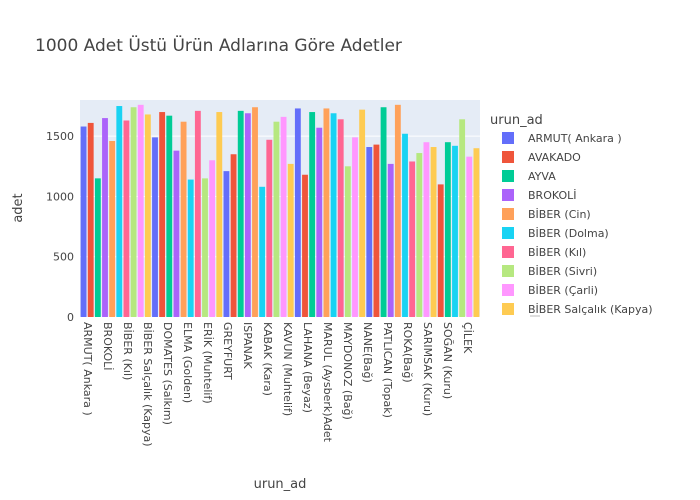  Describe the element at coordinates (207, 363) in the screenshot. I see `x-tick-label: ERİK (Muhtelif)` at that location.